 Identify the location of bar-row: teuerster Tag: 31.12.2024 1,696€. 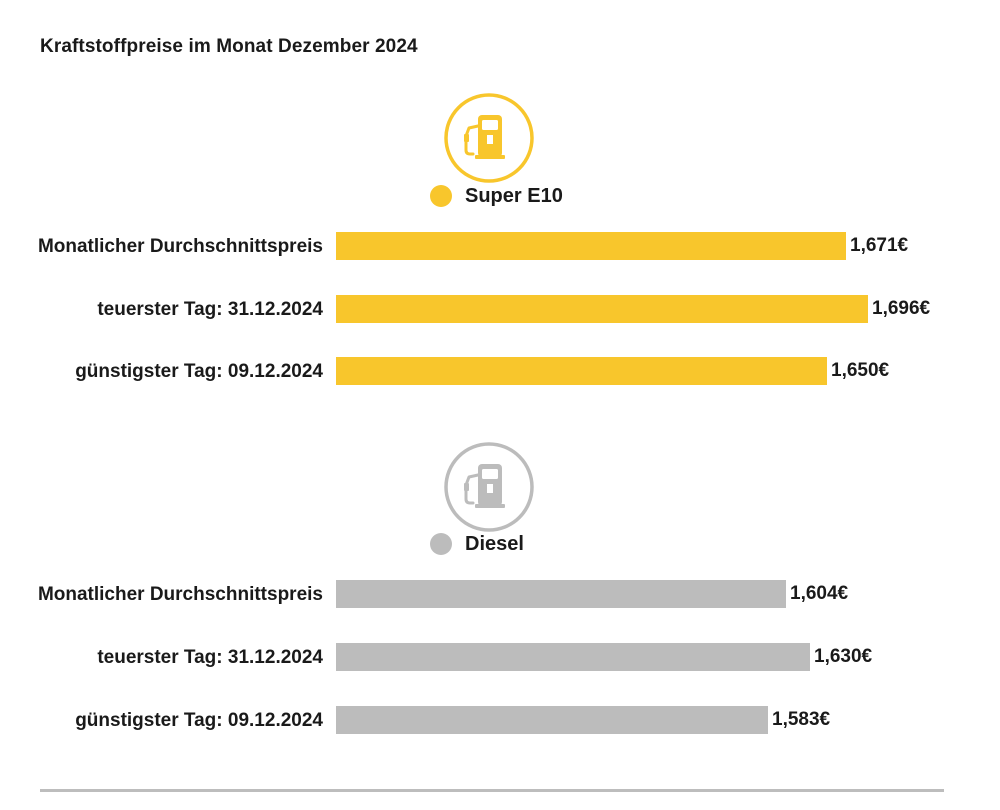
(500, 310).